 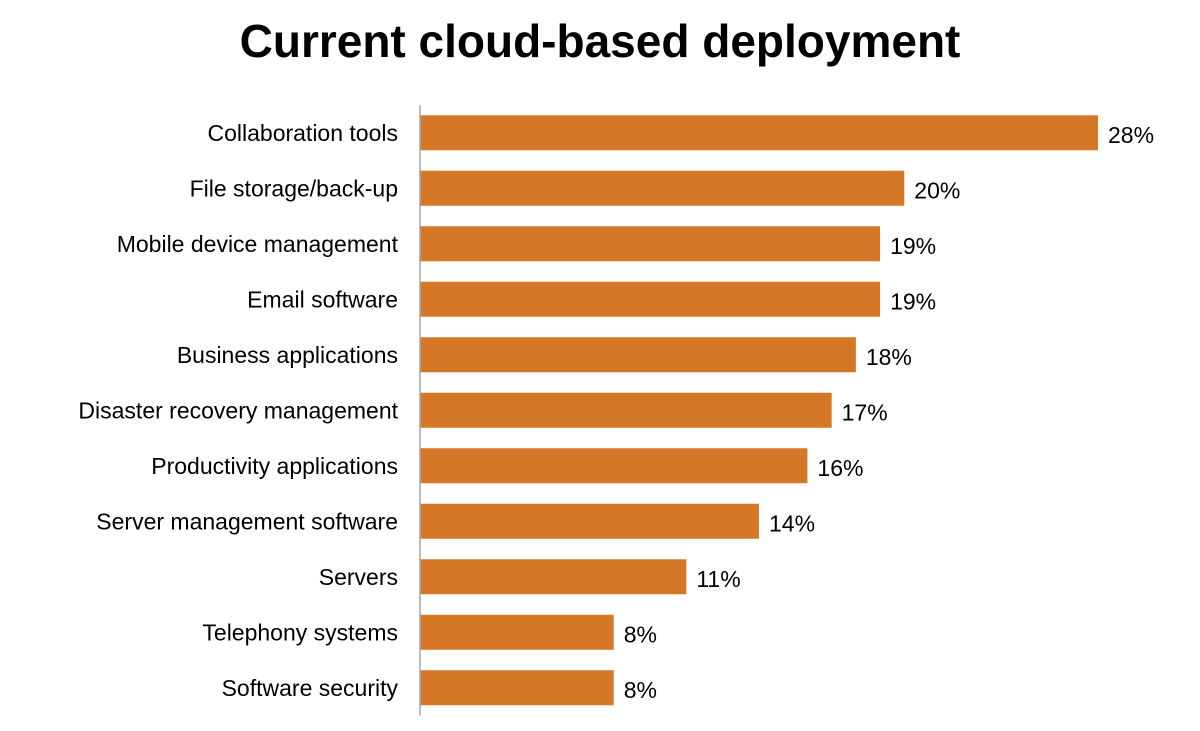 What do you see at coordinates (310, 688) in the screenshot?
I see `category-label: Software security` at bounding box center [310, 688].